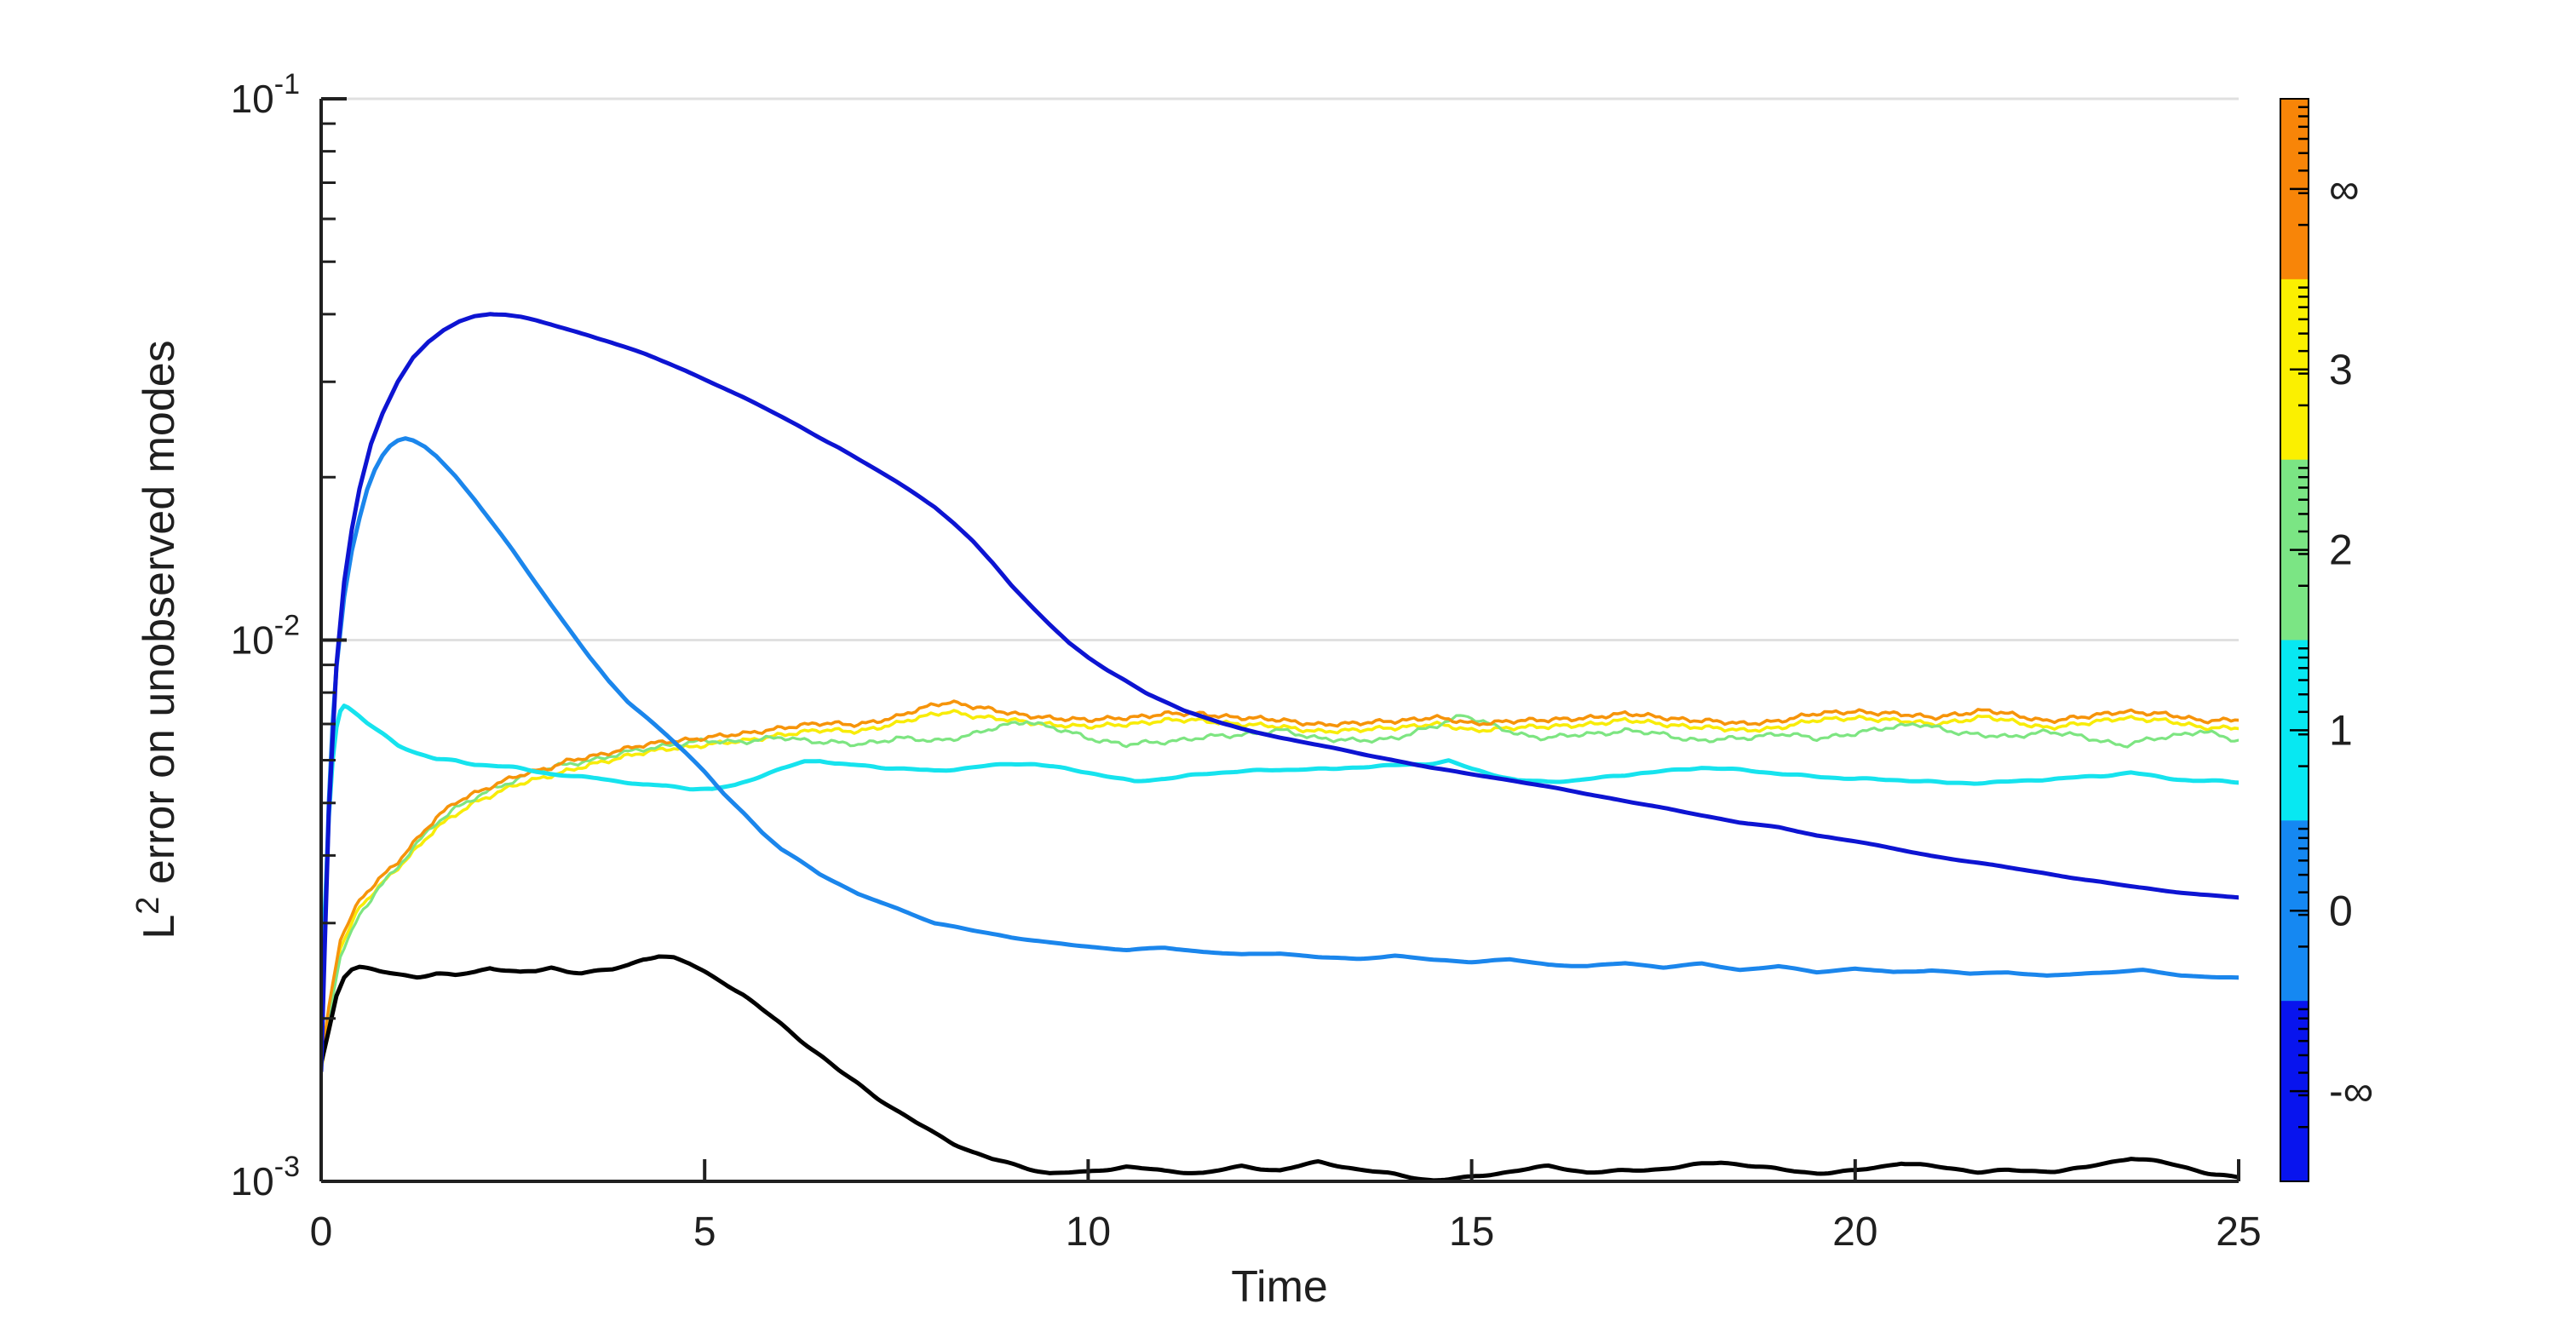 This screenshot has width=2576, height=1327. Describe the element at coordinates (2341, 550) in the screenshot. I see `colorbar-label: 2` at that location.